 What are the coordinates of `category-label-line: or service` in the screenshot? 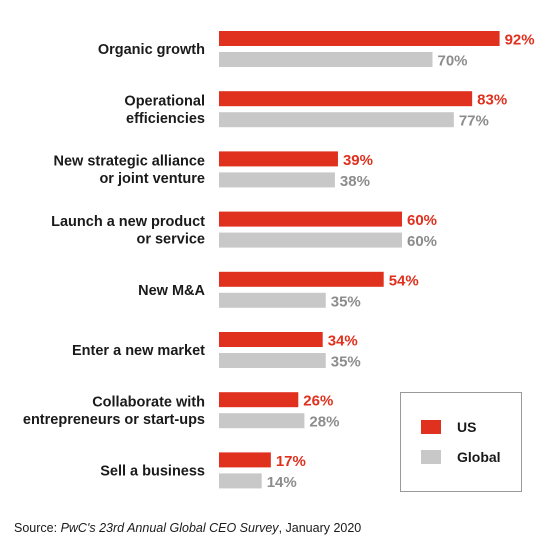 It's located at (170, 239).